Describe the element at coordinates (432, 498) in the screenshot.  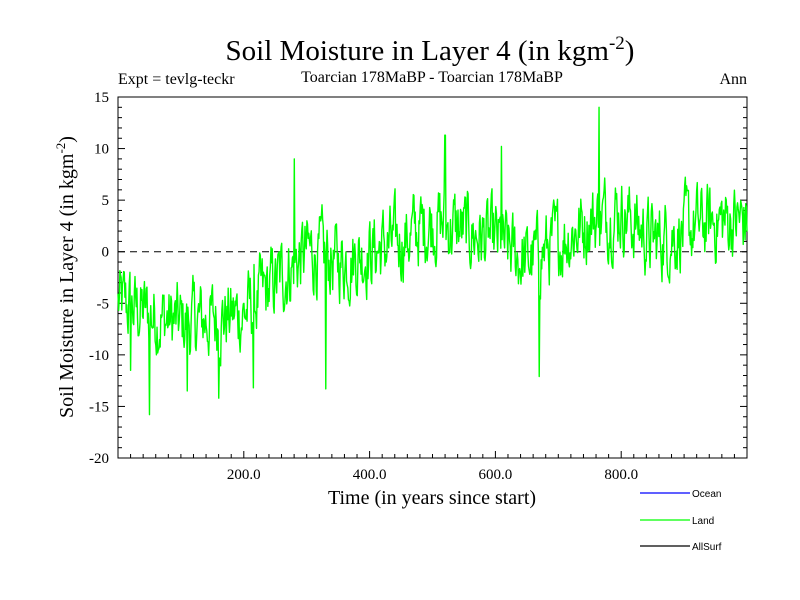
I see `x-axis-label: Time (in years since start)` at that location.